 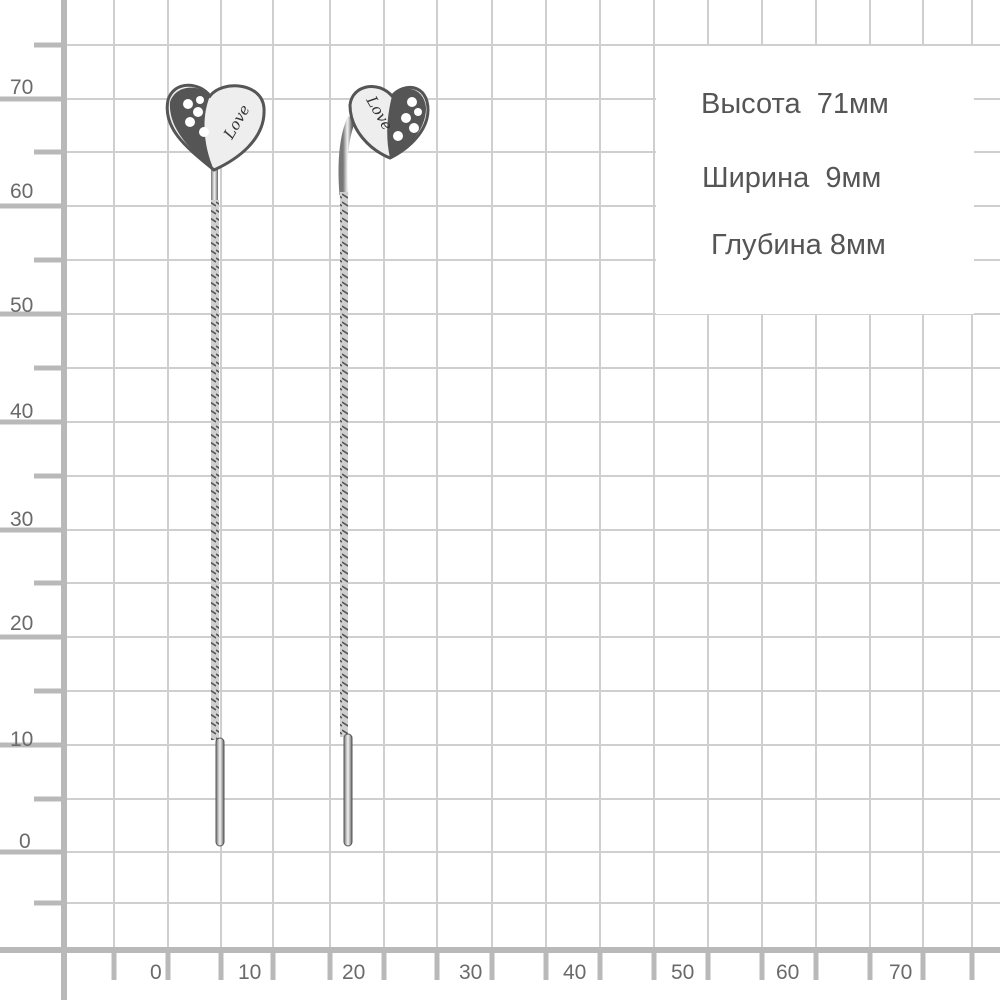 I want to click on y-label: 30, so click(x=22, y=519).